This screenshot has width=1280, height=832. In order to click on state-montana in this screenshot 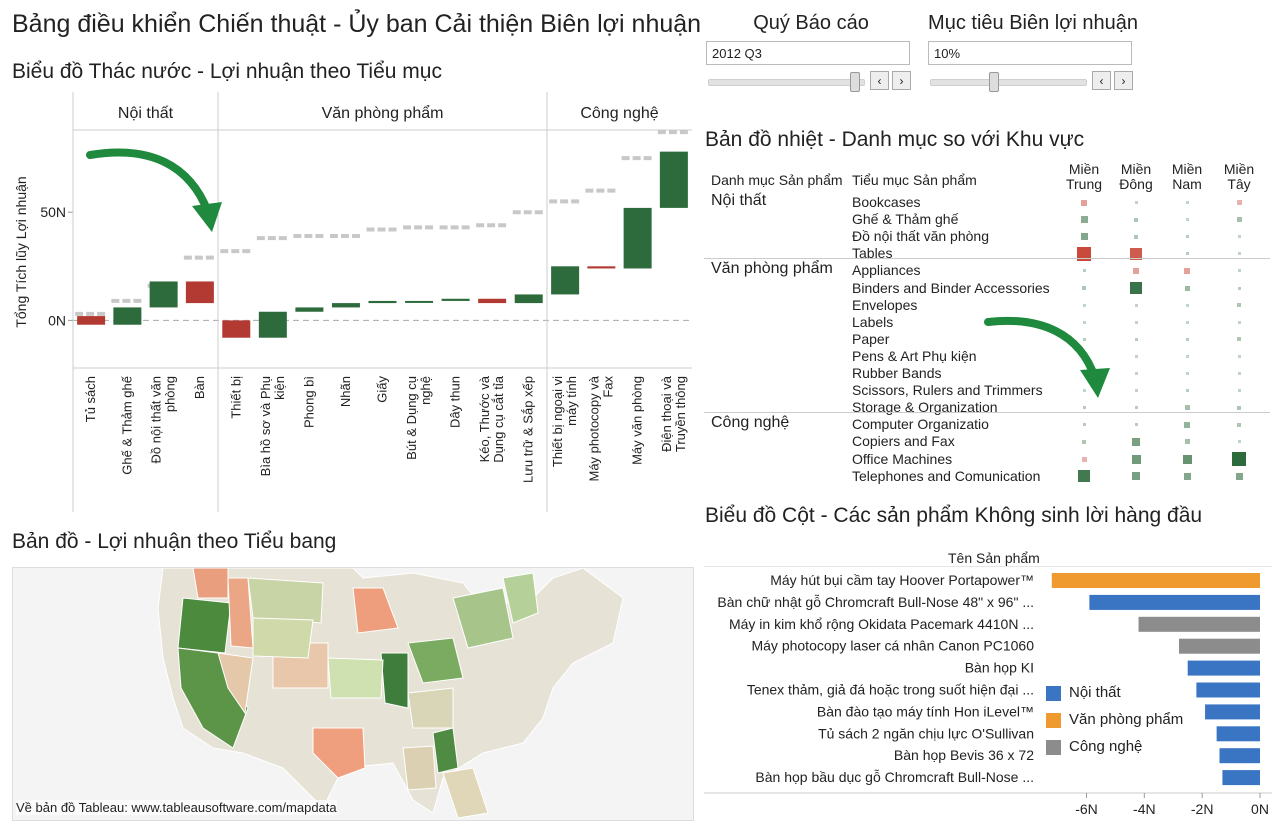, I will do `click(285, 600)`.